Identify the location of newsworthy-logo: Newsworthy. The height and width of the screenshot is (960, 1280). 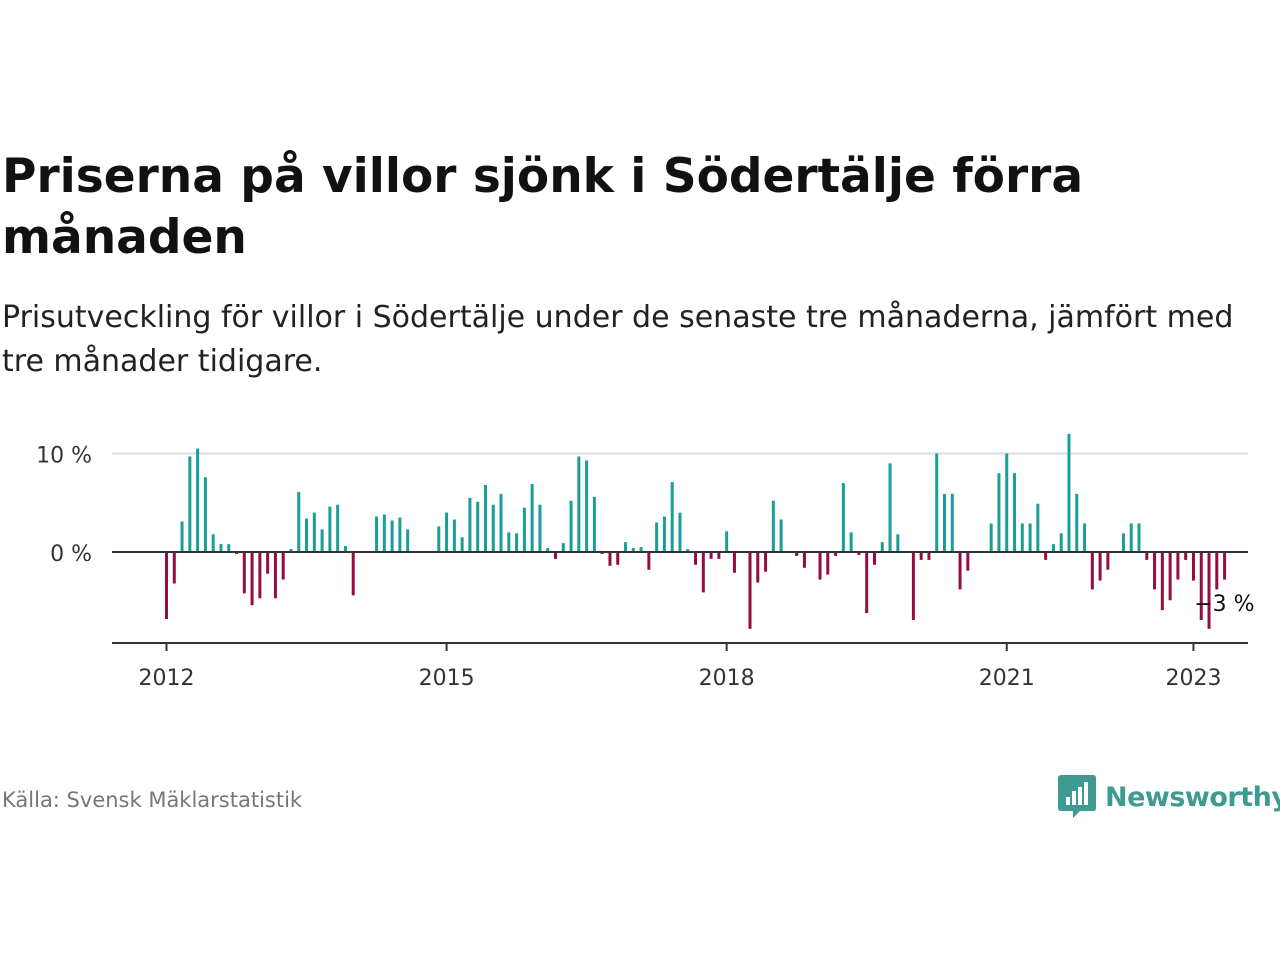
(1169, 797).